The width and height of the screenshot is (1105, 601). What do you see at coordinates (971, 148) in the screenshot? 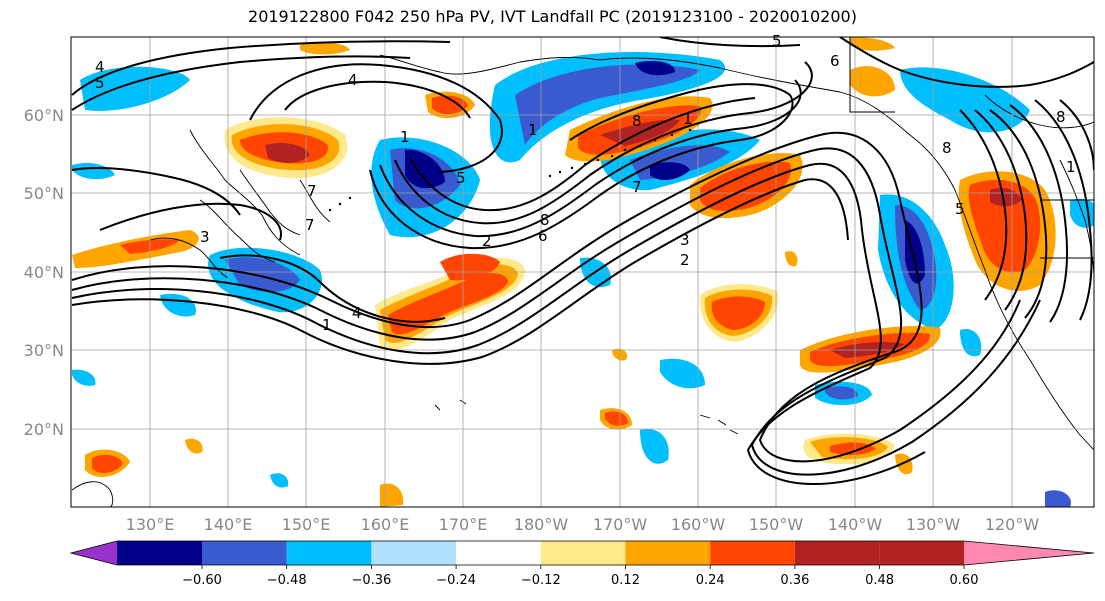
I see `region-box` at bounding box center [971, 148].